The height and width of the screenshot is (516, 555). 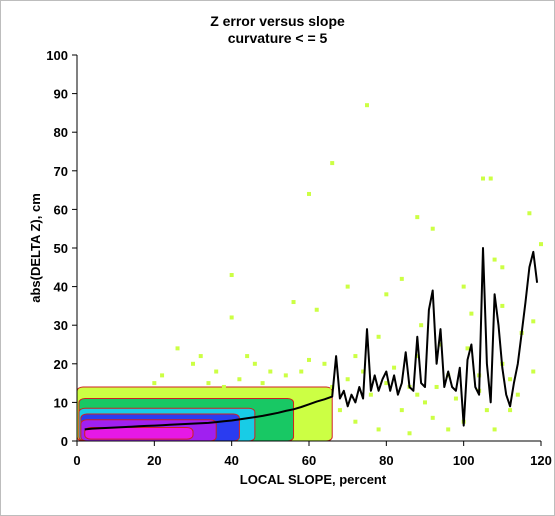 What do you see at coordinates (277, 21) in the screenshot?
I see `chart-title: Z error versus slope` at bounding box center [277, 21].